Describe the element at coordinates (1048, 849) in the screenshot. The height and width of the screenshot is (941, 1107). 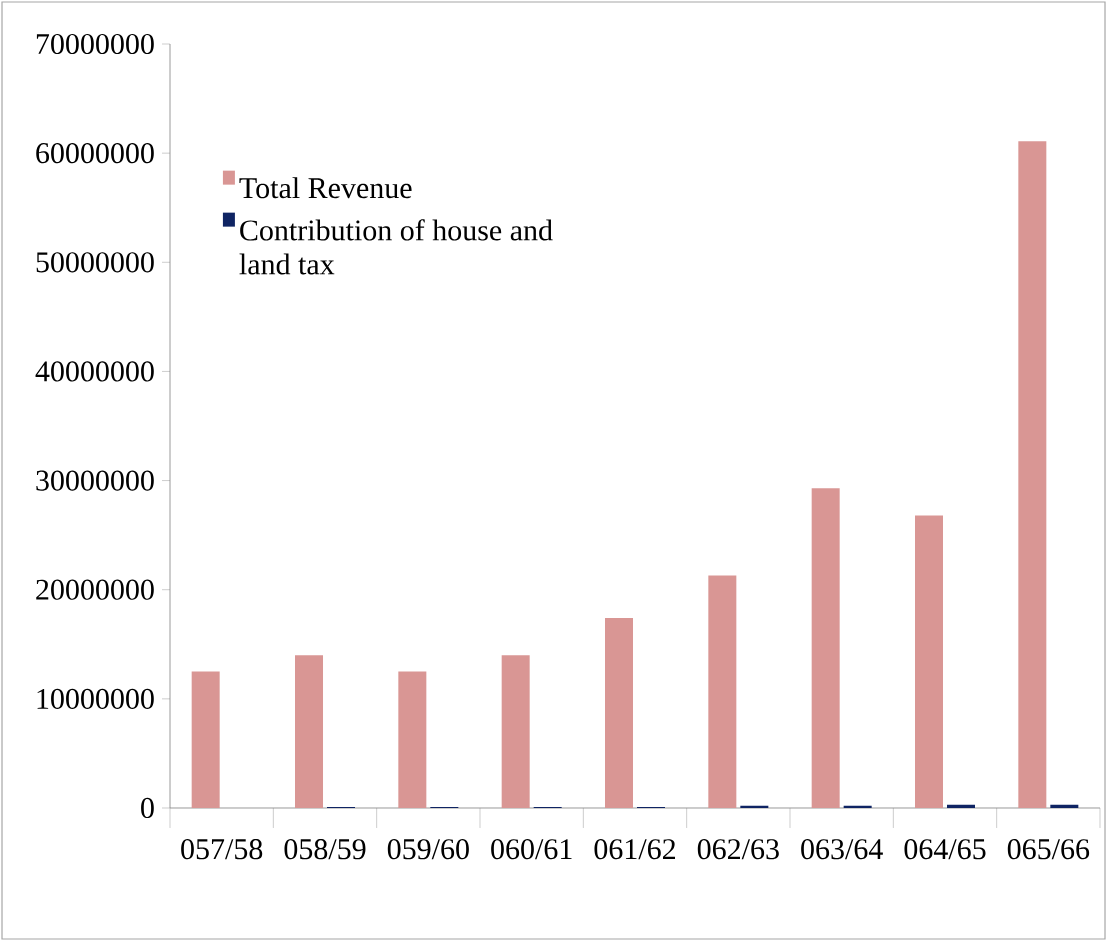
I see `x-tick-label: 065/66` at that location.